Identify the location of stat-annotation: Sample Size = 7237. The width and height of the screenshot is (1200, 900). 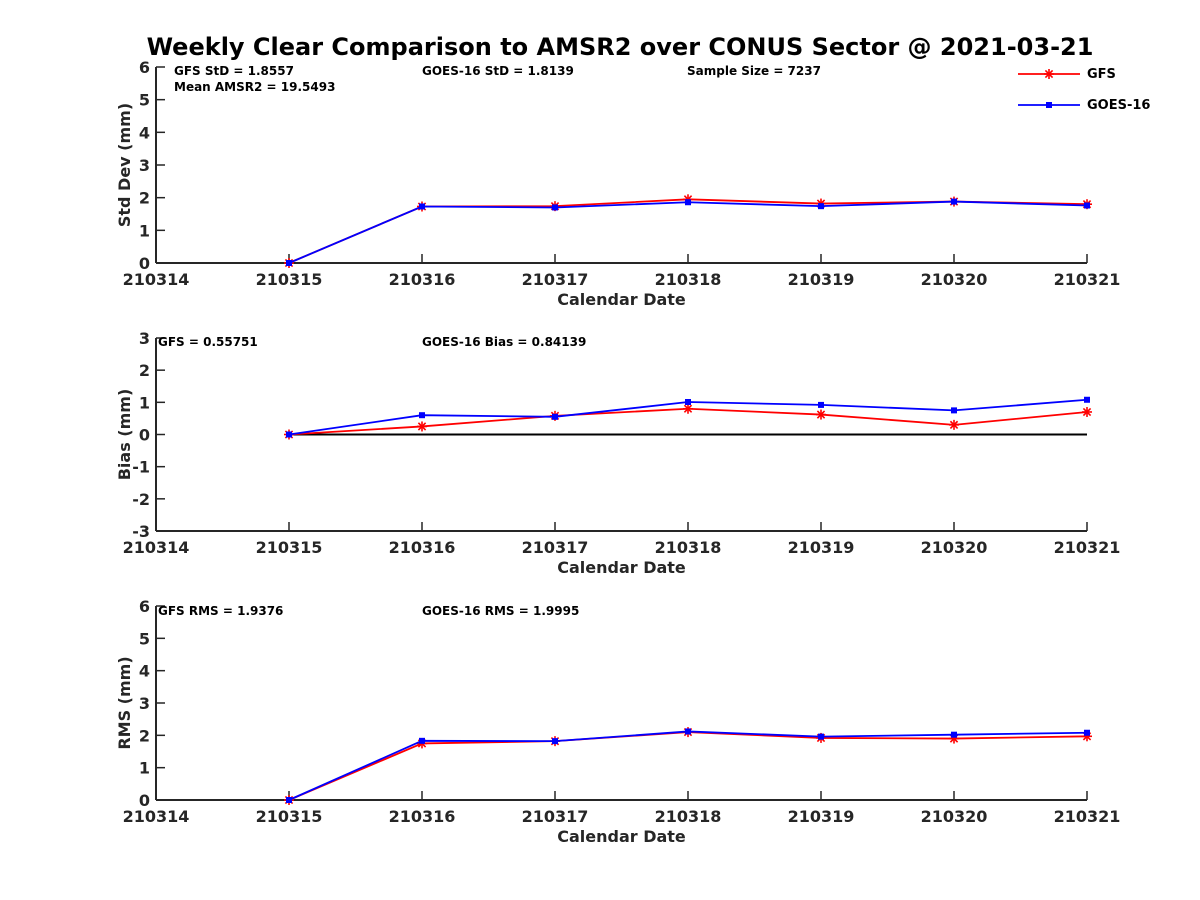
(754, 71).